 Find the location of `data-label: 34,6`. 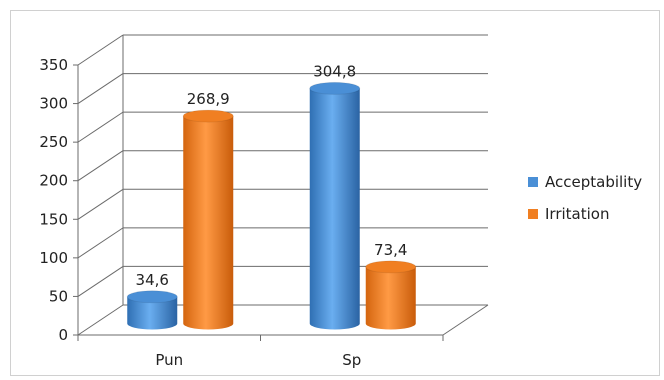

data-label: 34,6 is located at coordinates (152, 280).